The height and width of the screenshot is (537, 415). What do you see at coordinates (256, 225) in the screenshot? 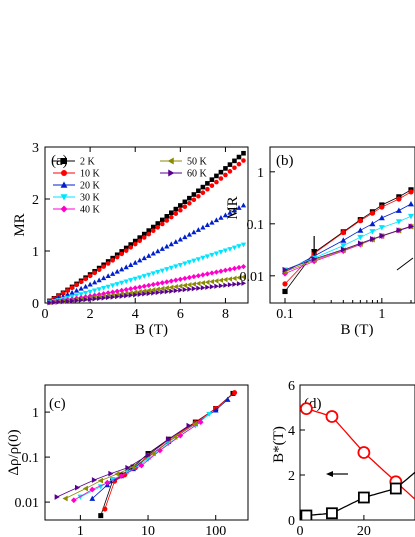
I see `panel-b-ytick-label: 0.1` at bounding box center [256, 225].